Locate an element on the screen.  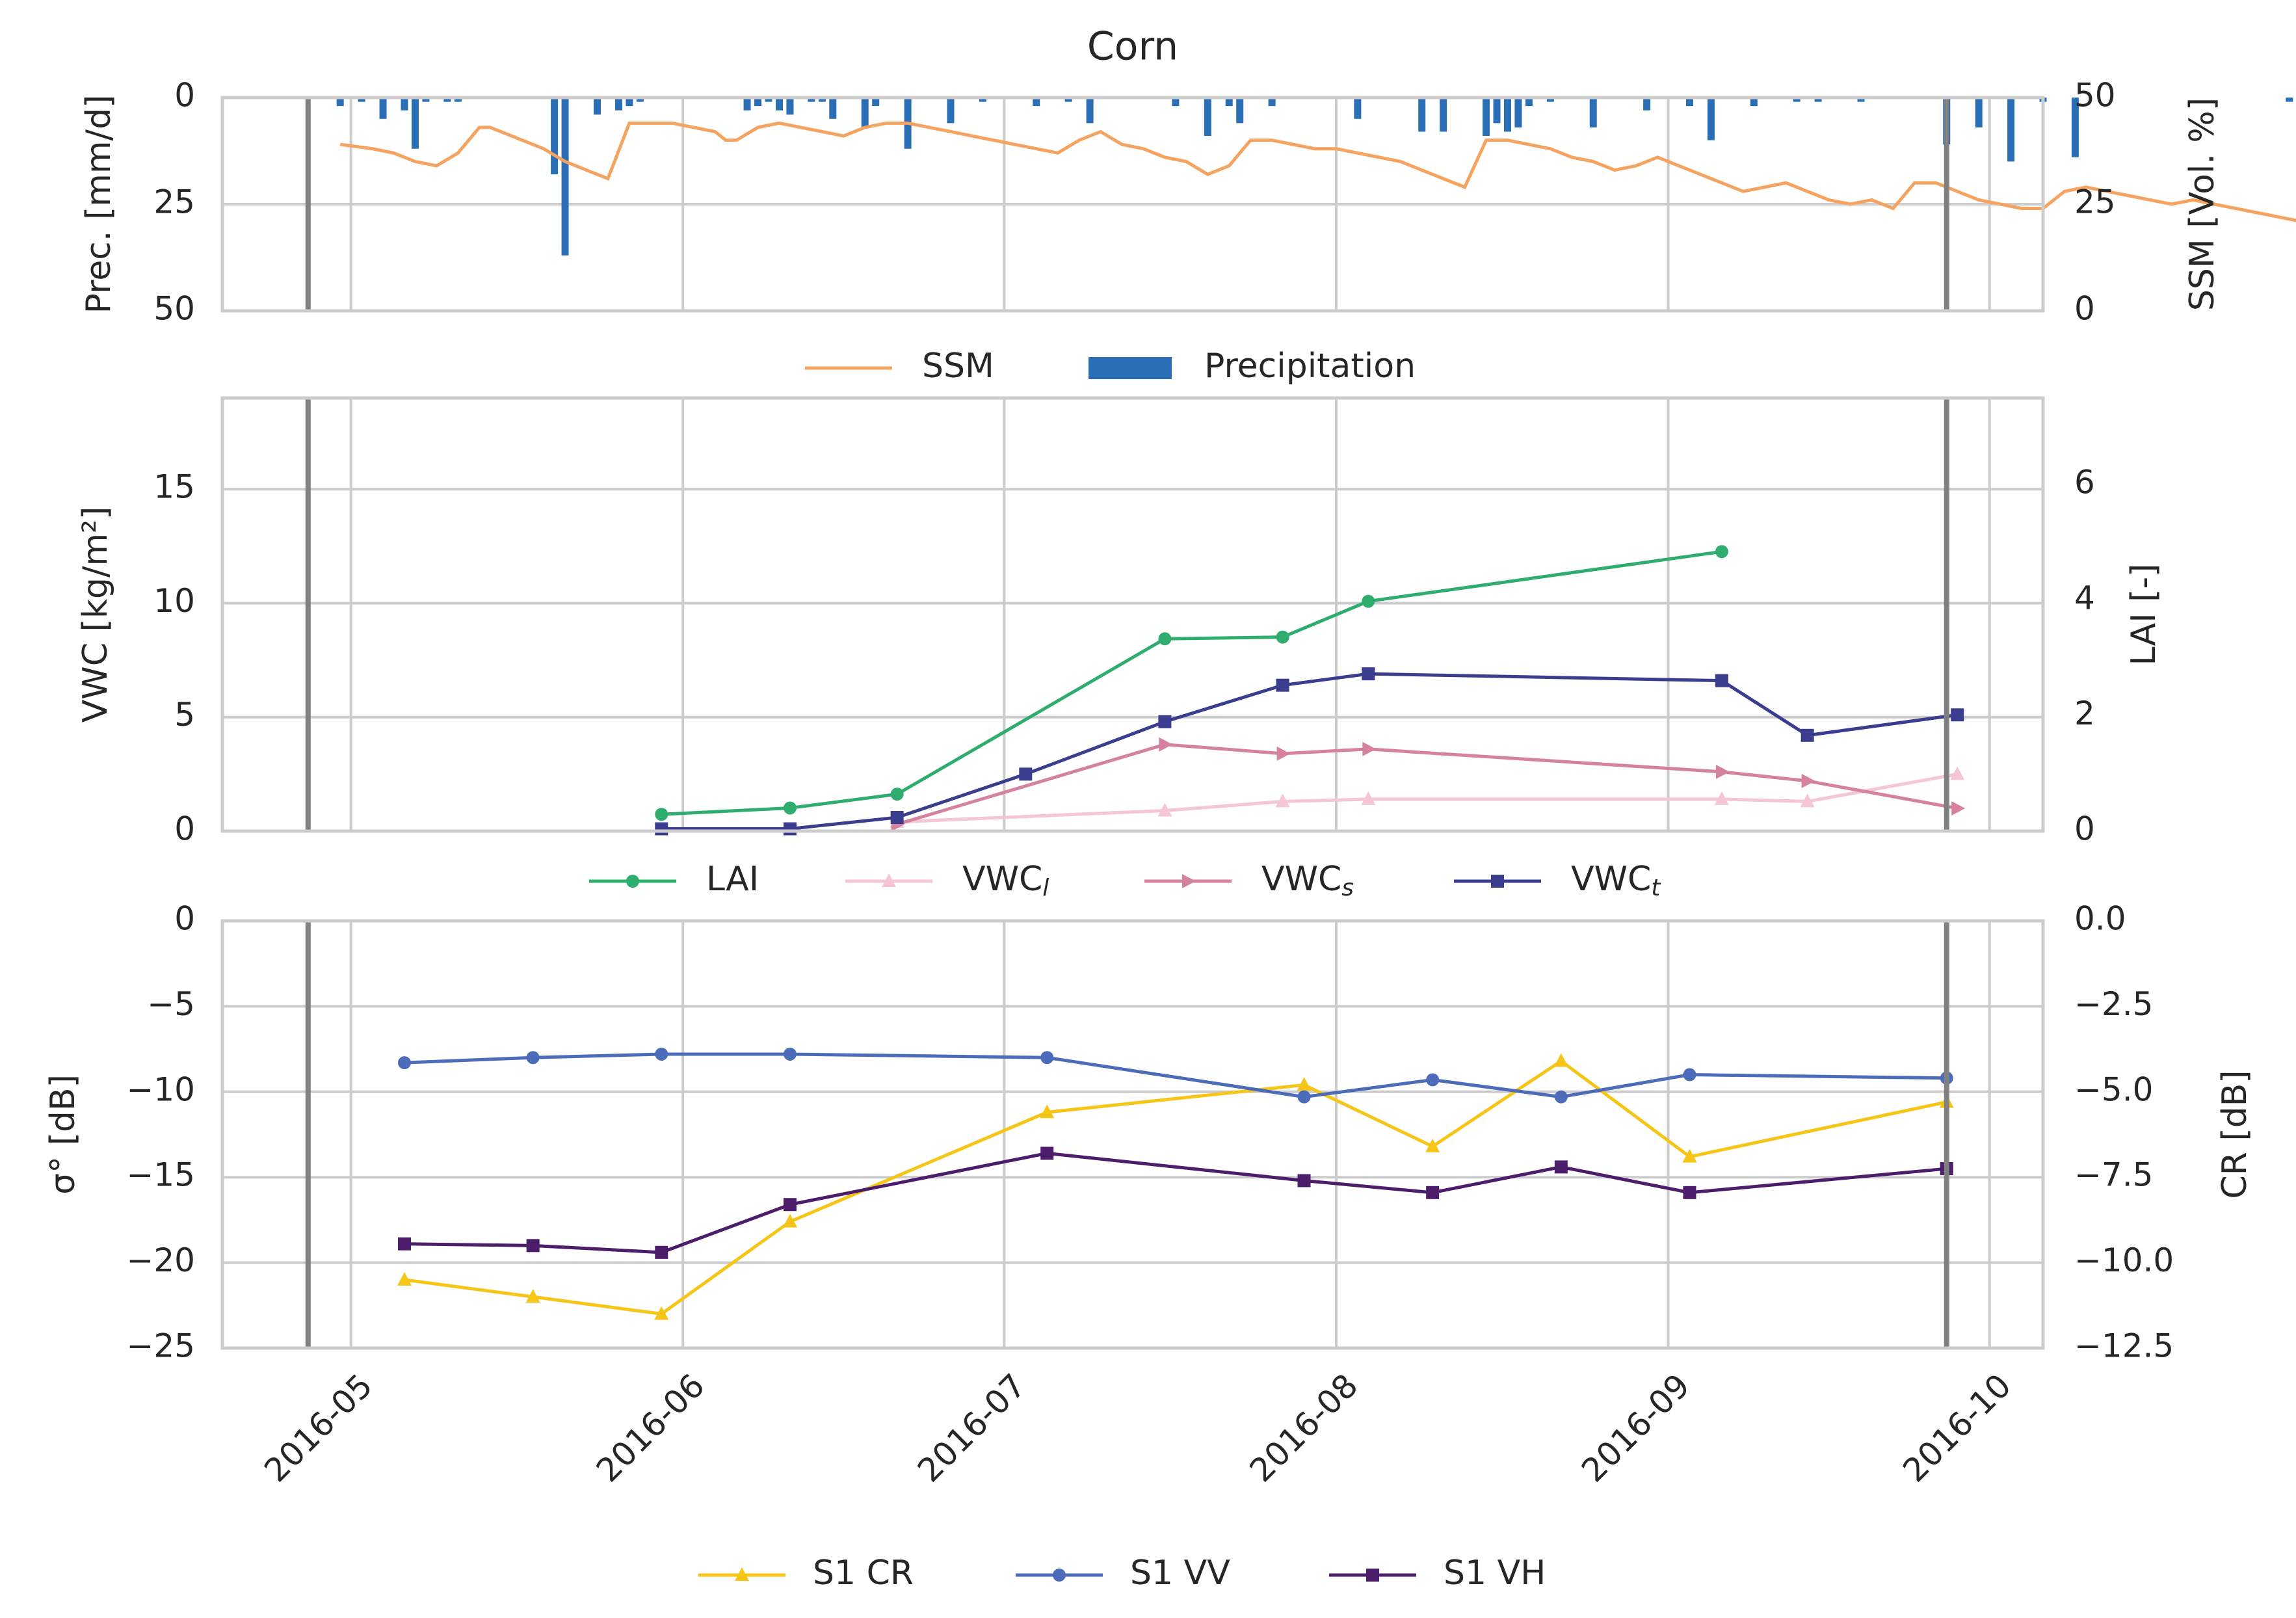
y-tick-label-left: 10 is located at coordinates (174, 601).